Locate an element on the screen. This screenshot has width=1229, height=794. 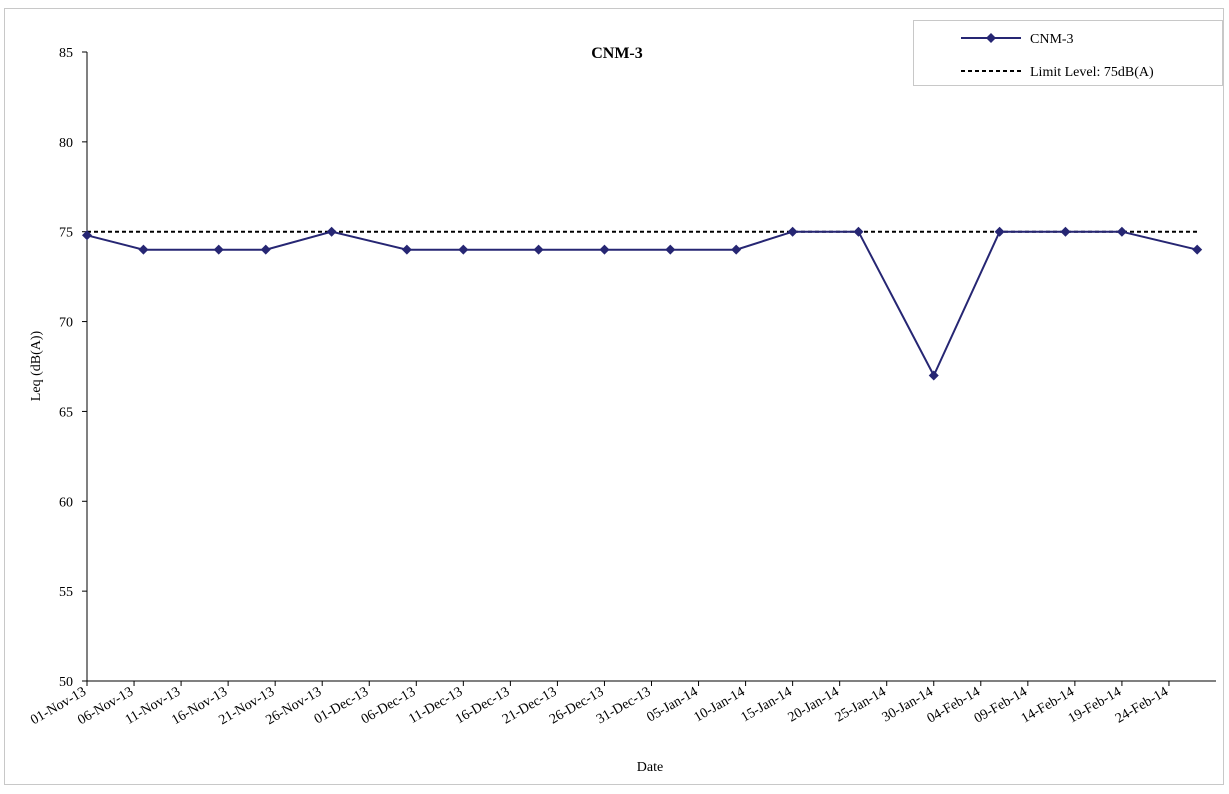
y-tick-label: 50 is located at coordinates (66, 682).